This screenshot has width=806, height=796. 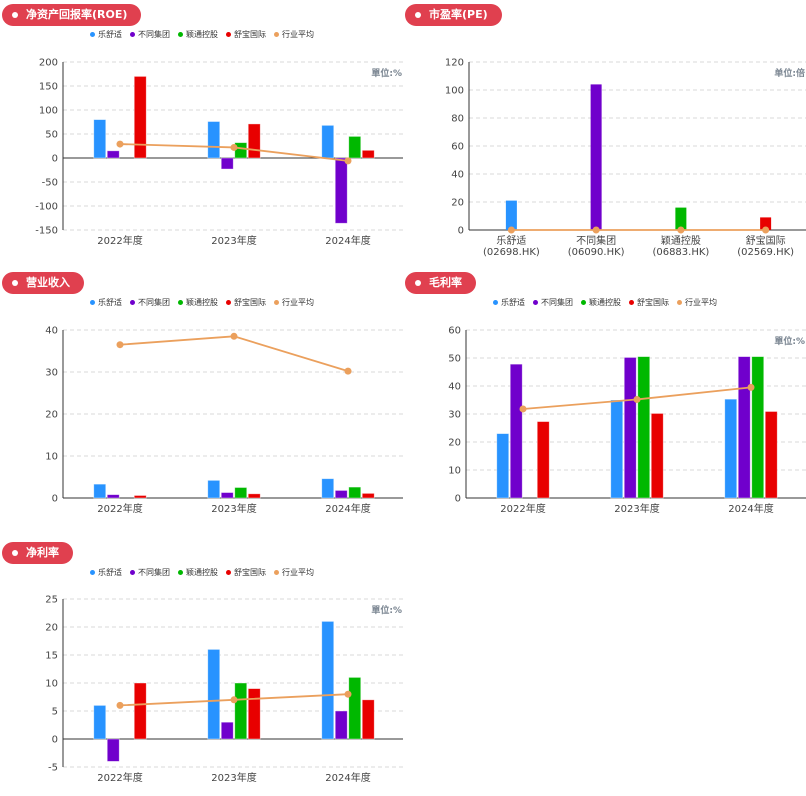 What do you see at coordinates (55, 712) in the screenshot?
I see `y-tick-label: 5` at bounding box center [55, 712].